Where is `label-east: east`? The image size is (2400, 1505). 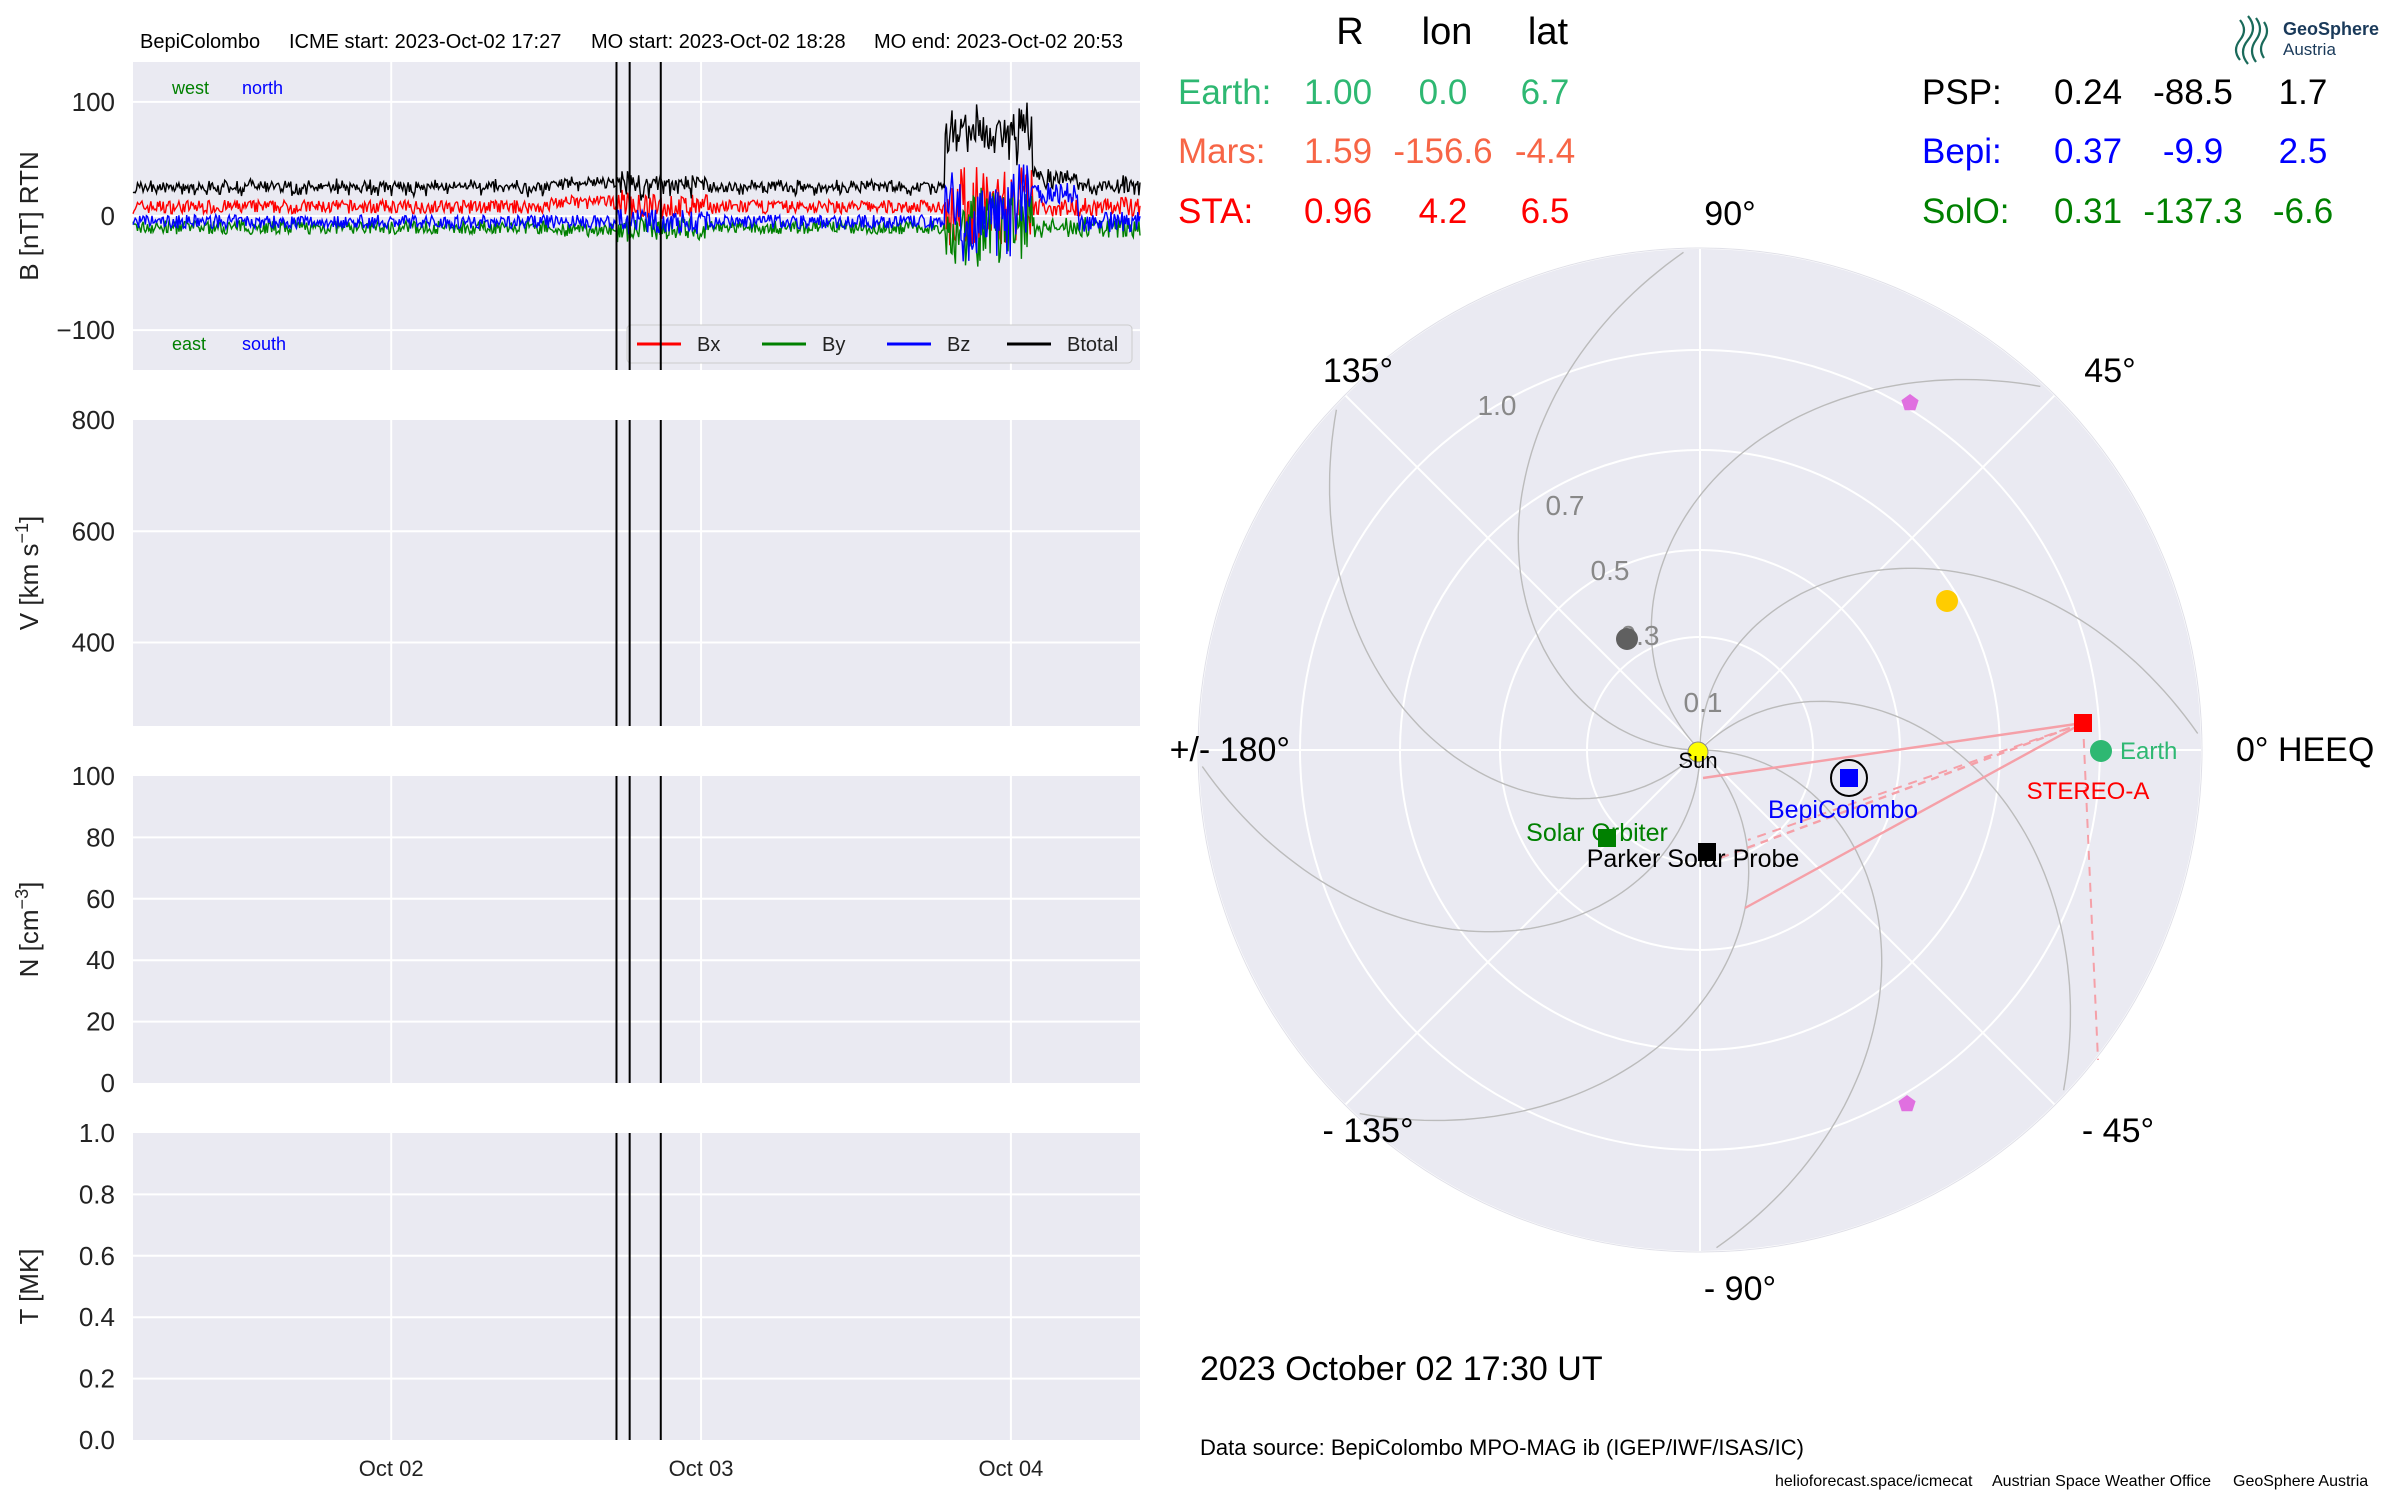
label-east: east is located at coordinates (189, 344).